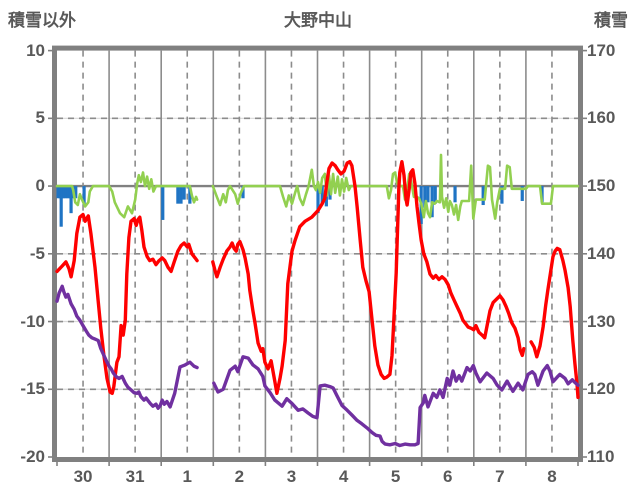  What do you see at coordinates (83, 476) in the screenshot?
I see `x-axis-tick-label: 30` at bounding box center [83, 476].